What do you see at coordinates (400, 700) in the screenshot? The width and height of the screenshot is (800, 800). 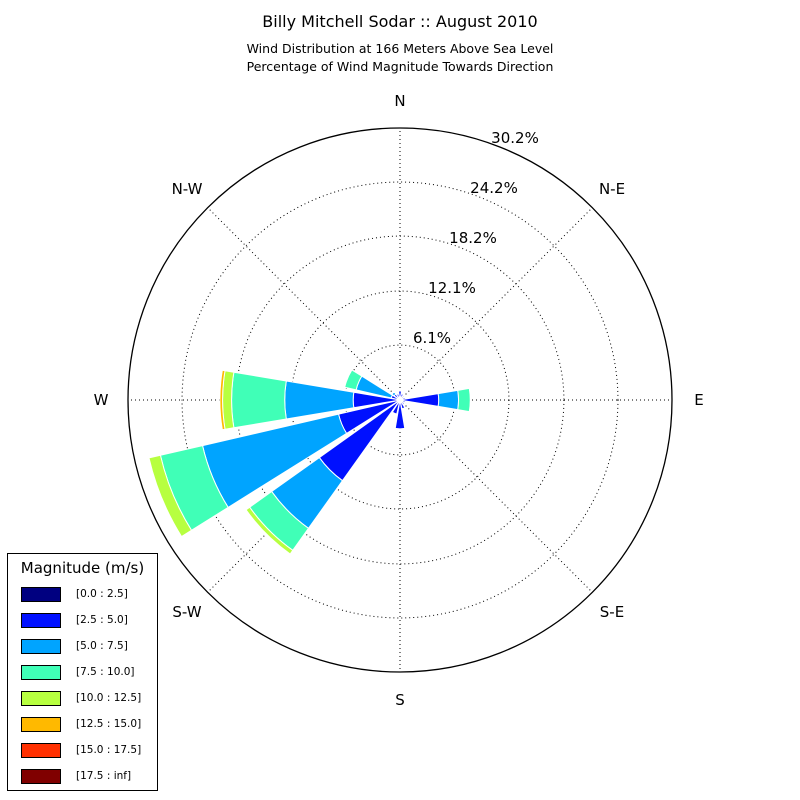 I see `direction-label: S` at bounding box center [400, 700].